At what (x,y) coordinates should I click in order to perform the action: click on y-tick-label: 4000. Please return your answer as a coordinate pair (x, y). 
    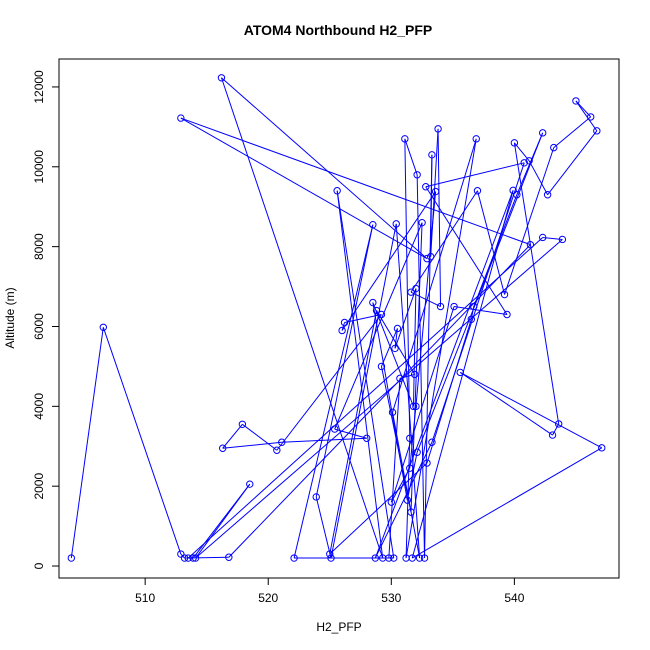
    Looking at the image, I should click on (39, 406).